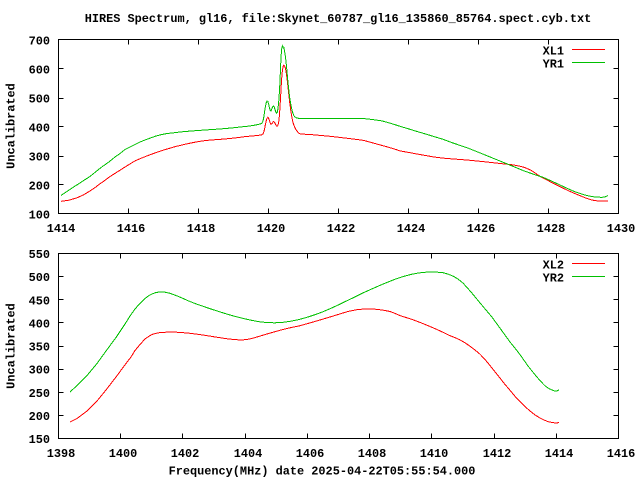  Describe the element at coordinates (39, 255) in the screenshot. I see `svg-text: 550` at that location.